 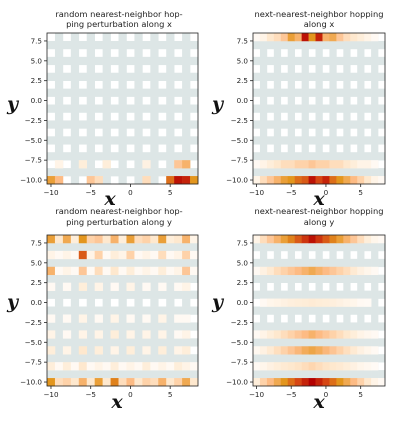 What do you see at coordinates (239, 160) in the screenshot?
I see `y-tick-label: −7.5` at bounding box center [239, 160].